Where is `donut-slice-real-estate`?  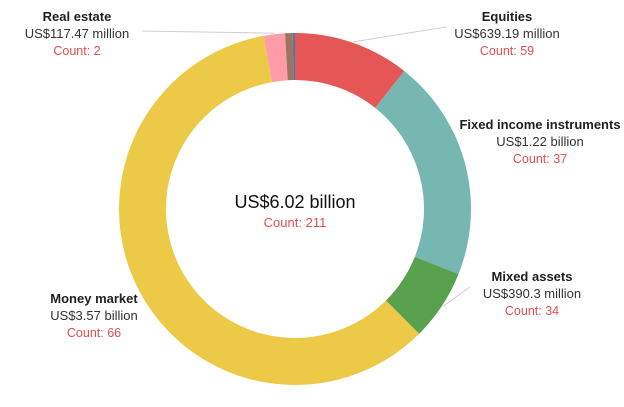
donut-slice-real-estate is located at coordinates (275, 58).